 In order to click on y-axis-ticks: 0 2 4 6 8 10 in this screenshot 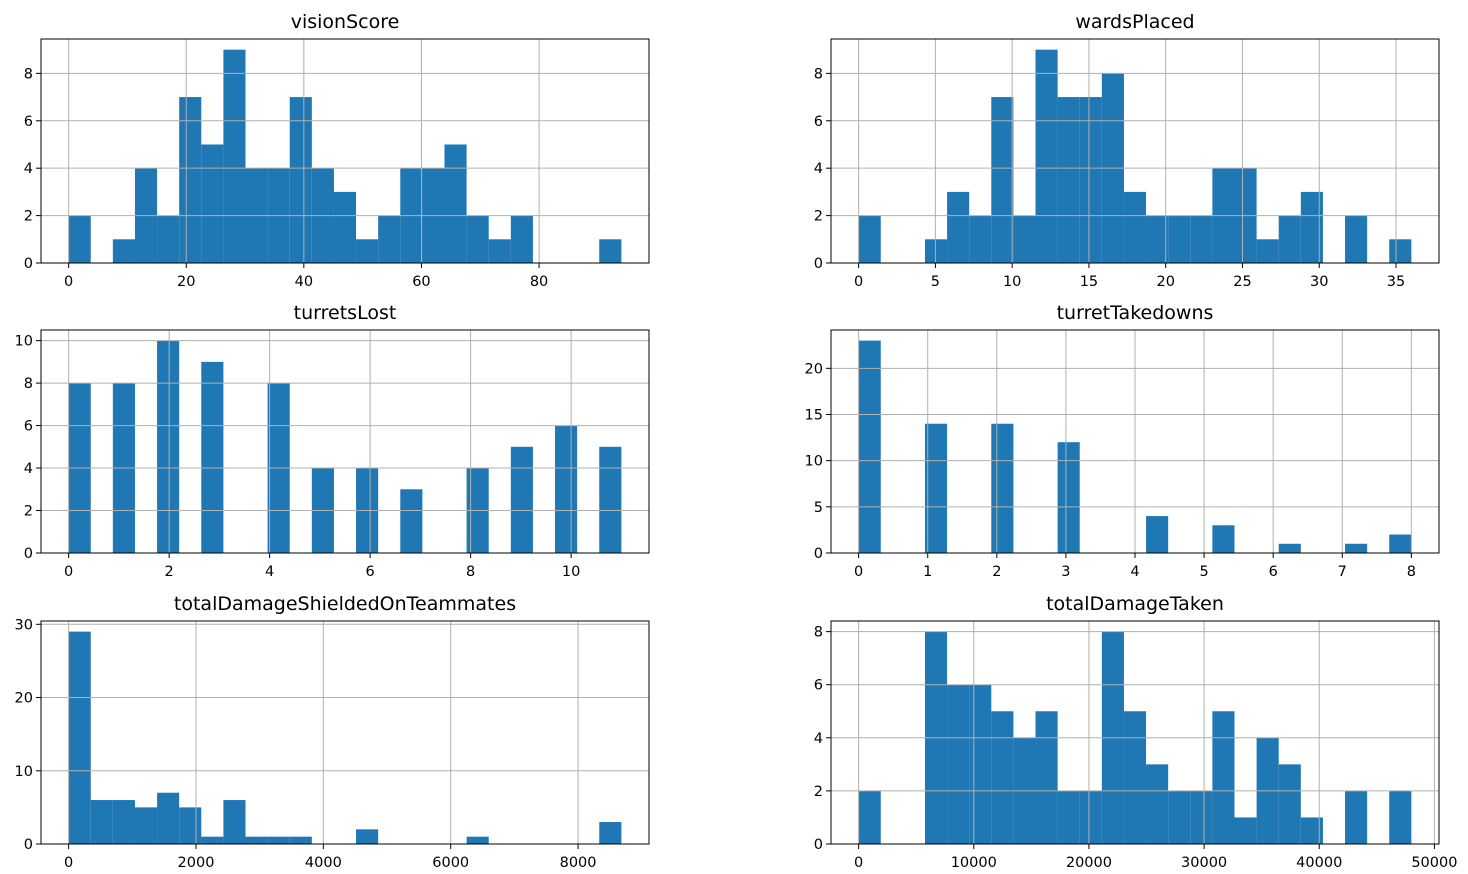, I will do `click(28, 448)`.